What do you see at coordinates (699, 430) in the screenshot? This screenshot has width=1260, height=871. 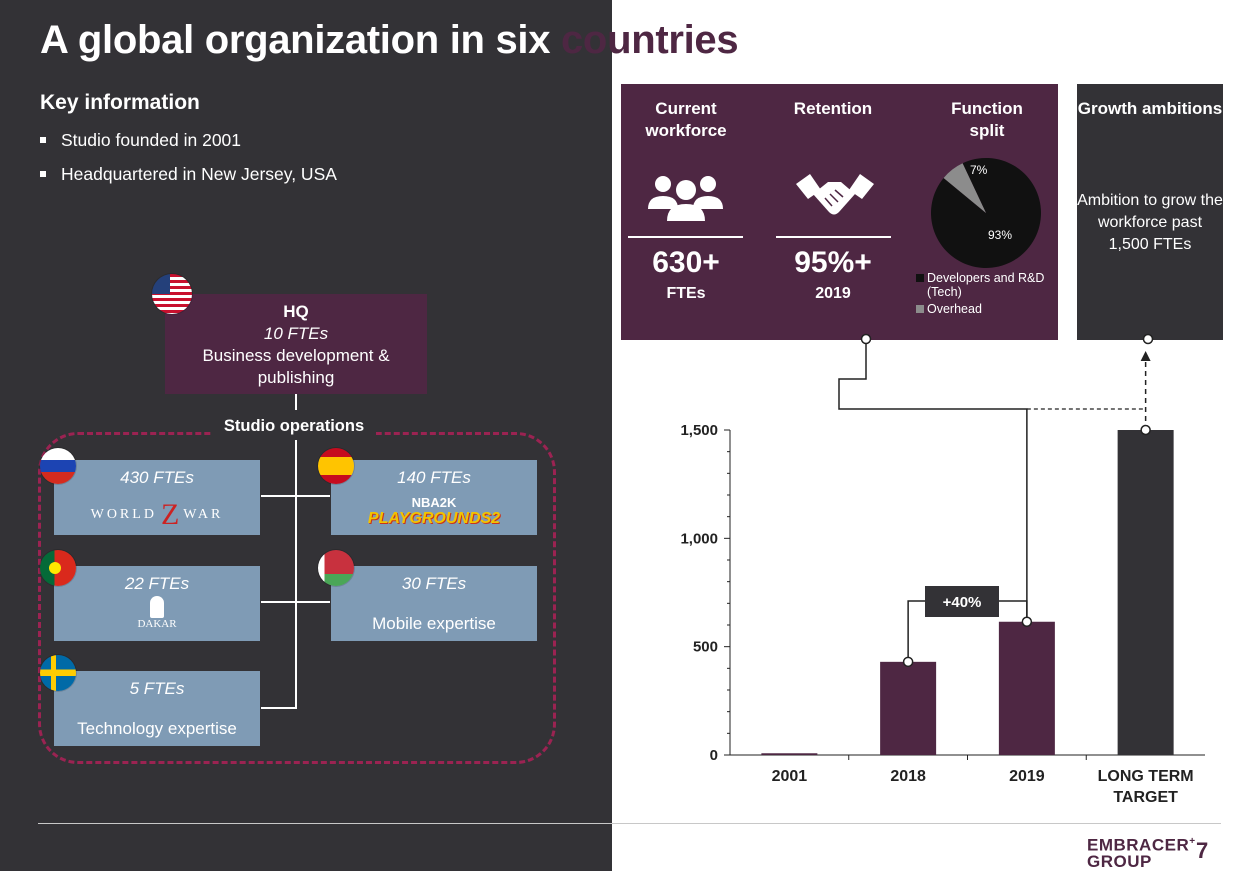 I see `y-tick-label: 1,500` at bounding box center [699, 430].